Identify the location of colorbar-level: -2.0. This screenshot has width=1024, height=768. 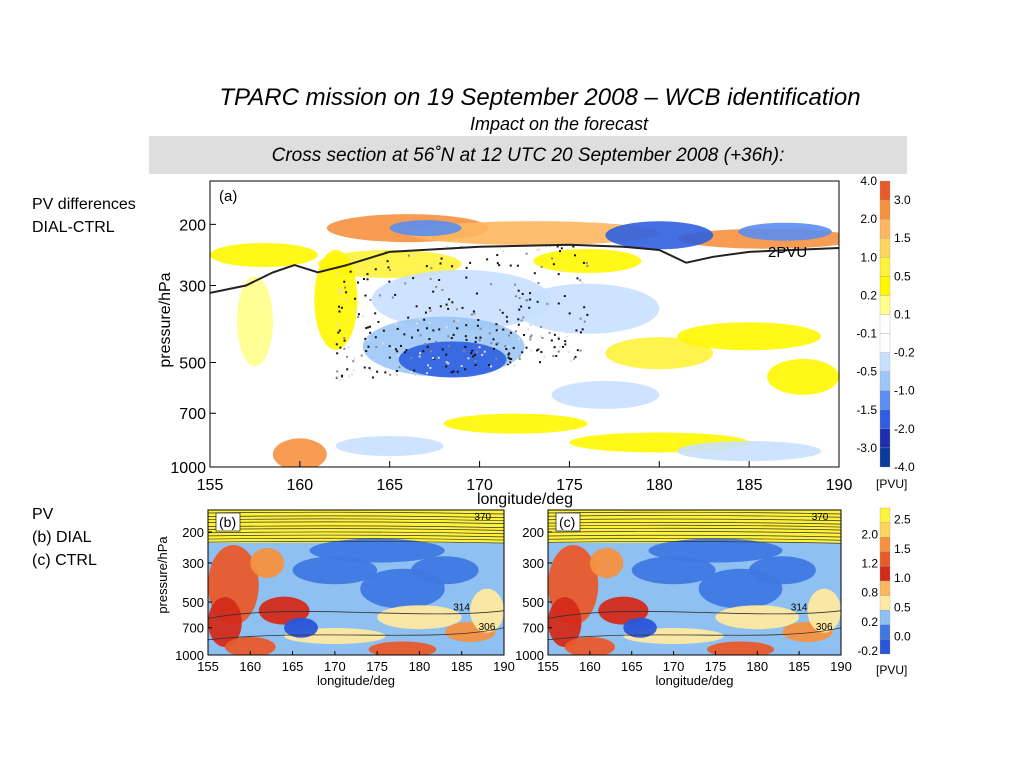
(904, 429).